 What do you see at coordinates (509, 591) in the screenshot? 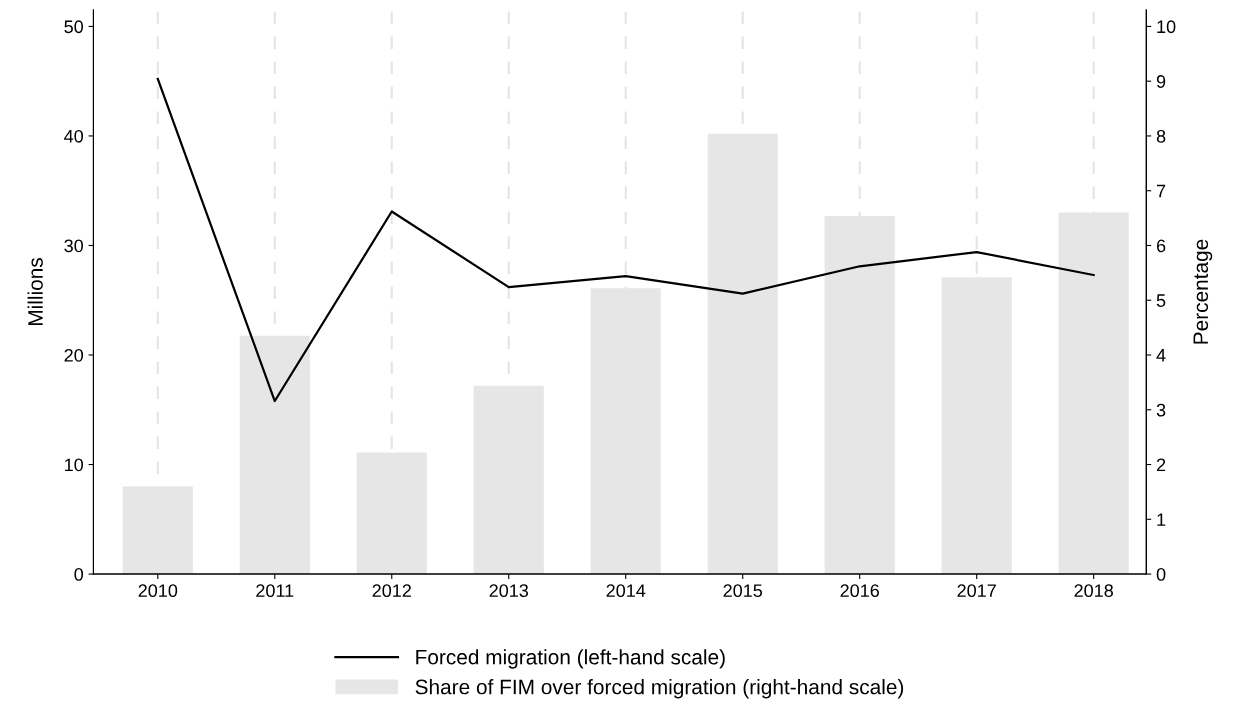
I see `x-tick-label: 2013` at bounding box center [509, 591].